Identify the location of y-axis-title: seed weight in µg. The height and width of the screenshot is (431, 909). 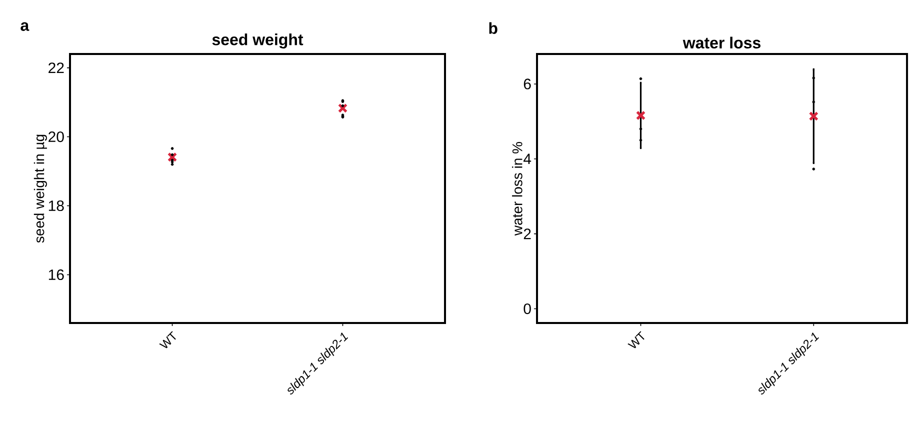
(40, 188).